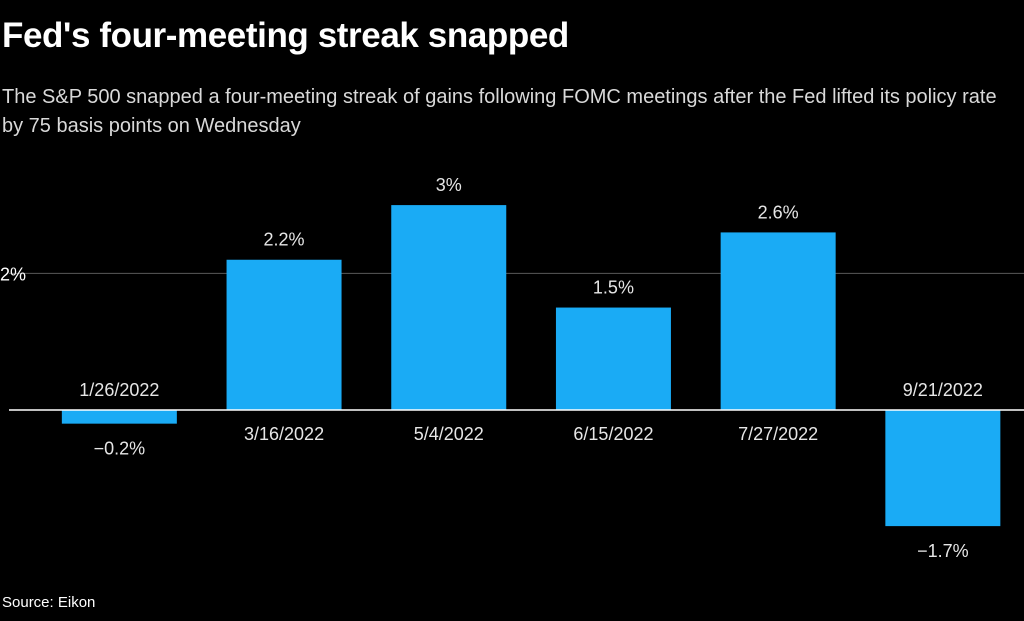  I want to click on x-category-label: 5/4/2022, so click(449, 434).